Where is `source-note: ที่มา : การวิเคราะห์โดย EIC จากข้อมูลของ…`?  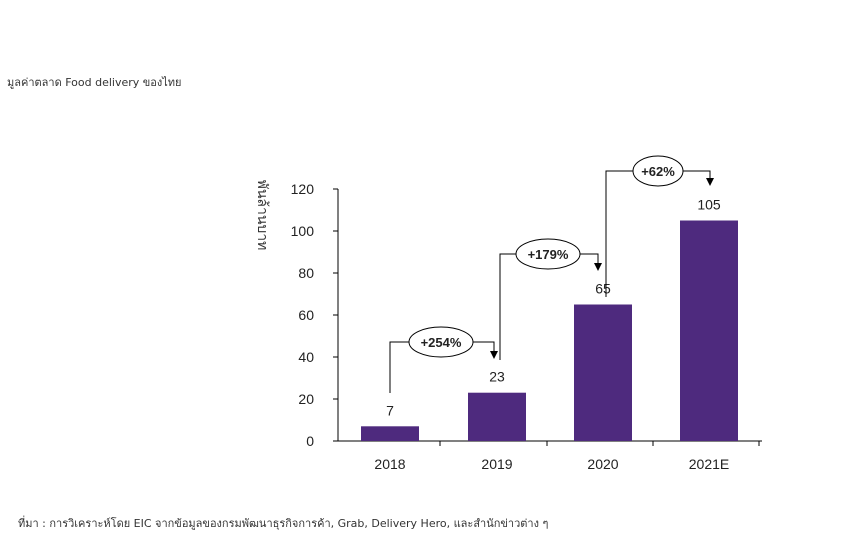
source-note: ที่มา : การวิเคราะห์โดย EIC จากข้อมูลของ… is located at coordinates (283, 523).